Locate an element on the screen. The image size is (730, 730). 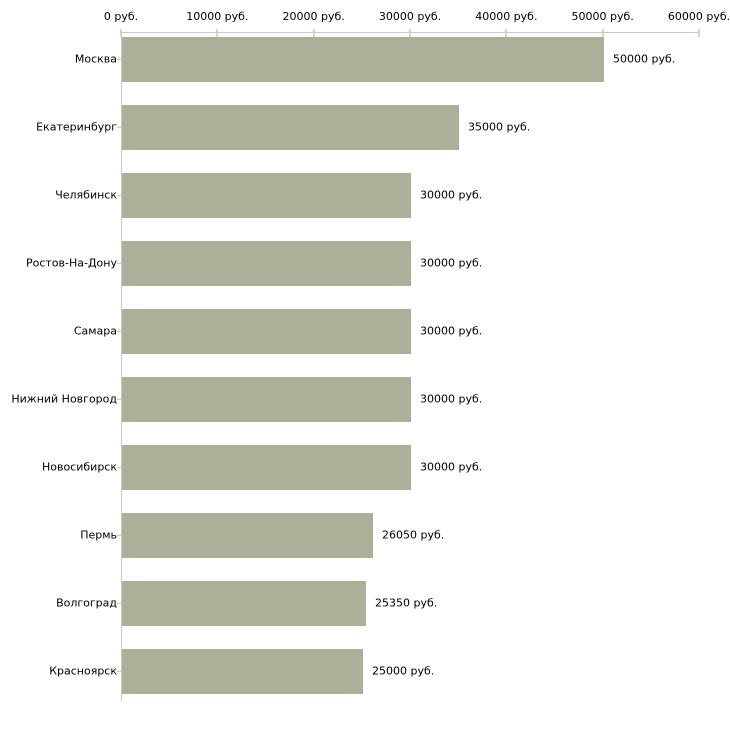
x-axis-tick-label: 60000 руб. is located at coordinates (698, 16).